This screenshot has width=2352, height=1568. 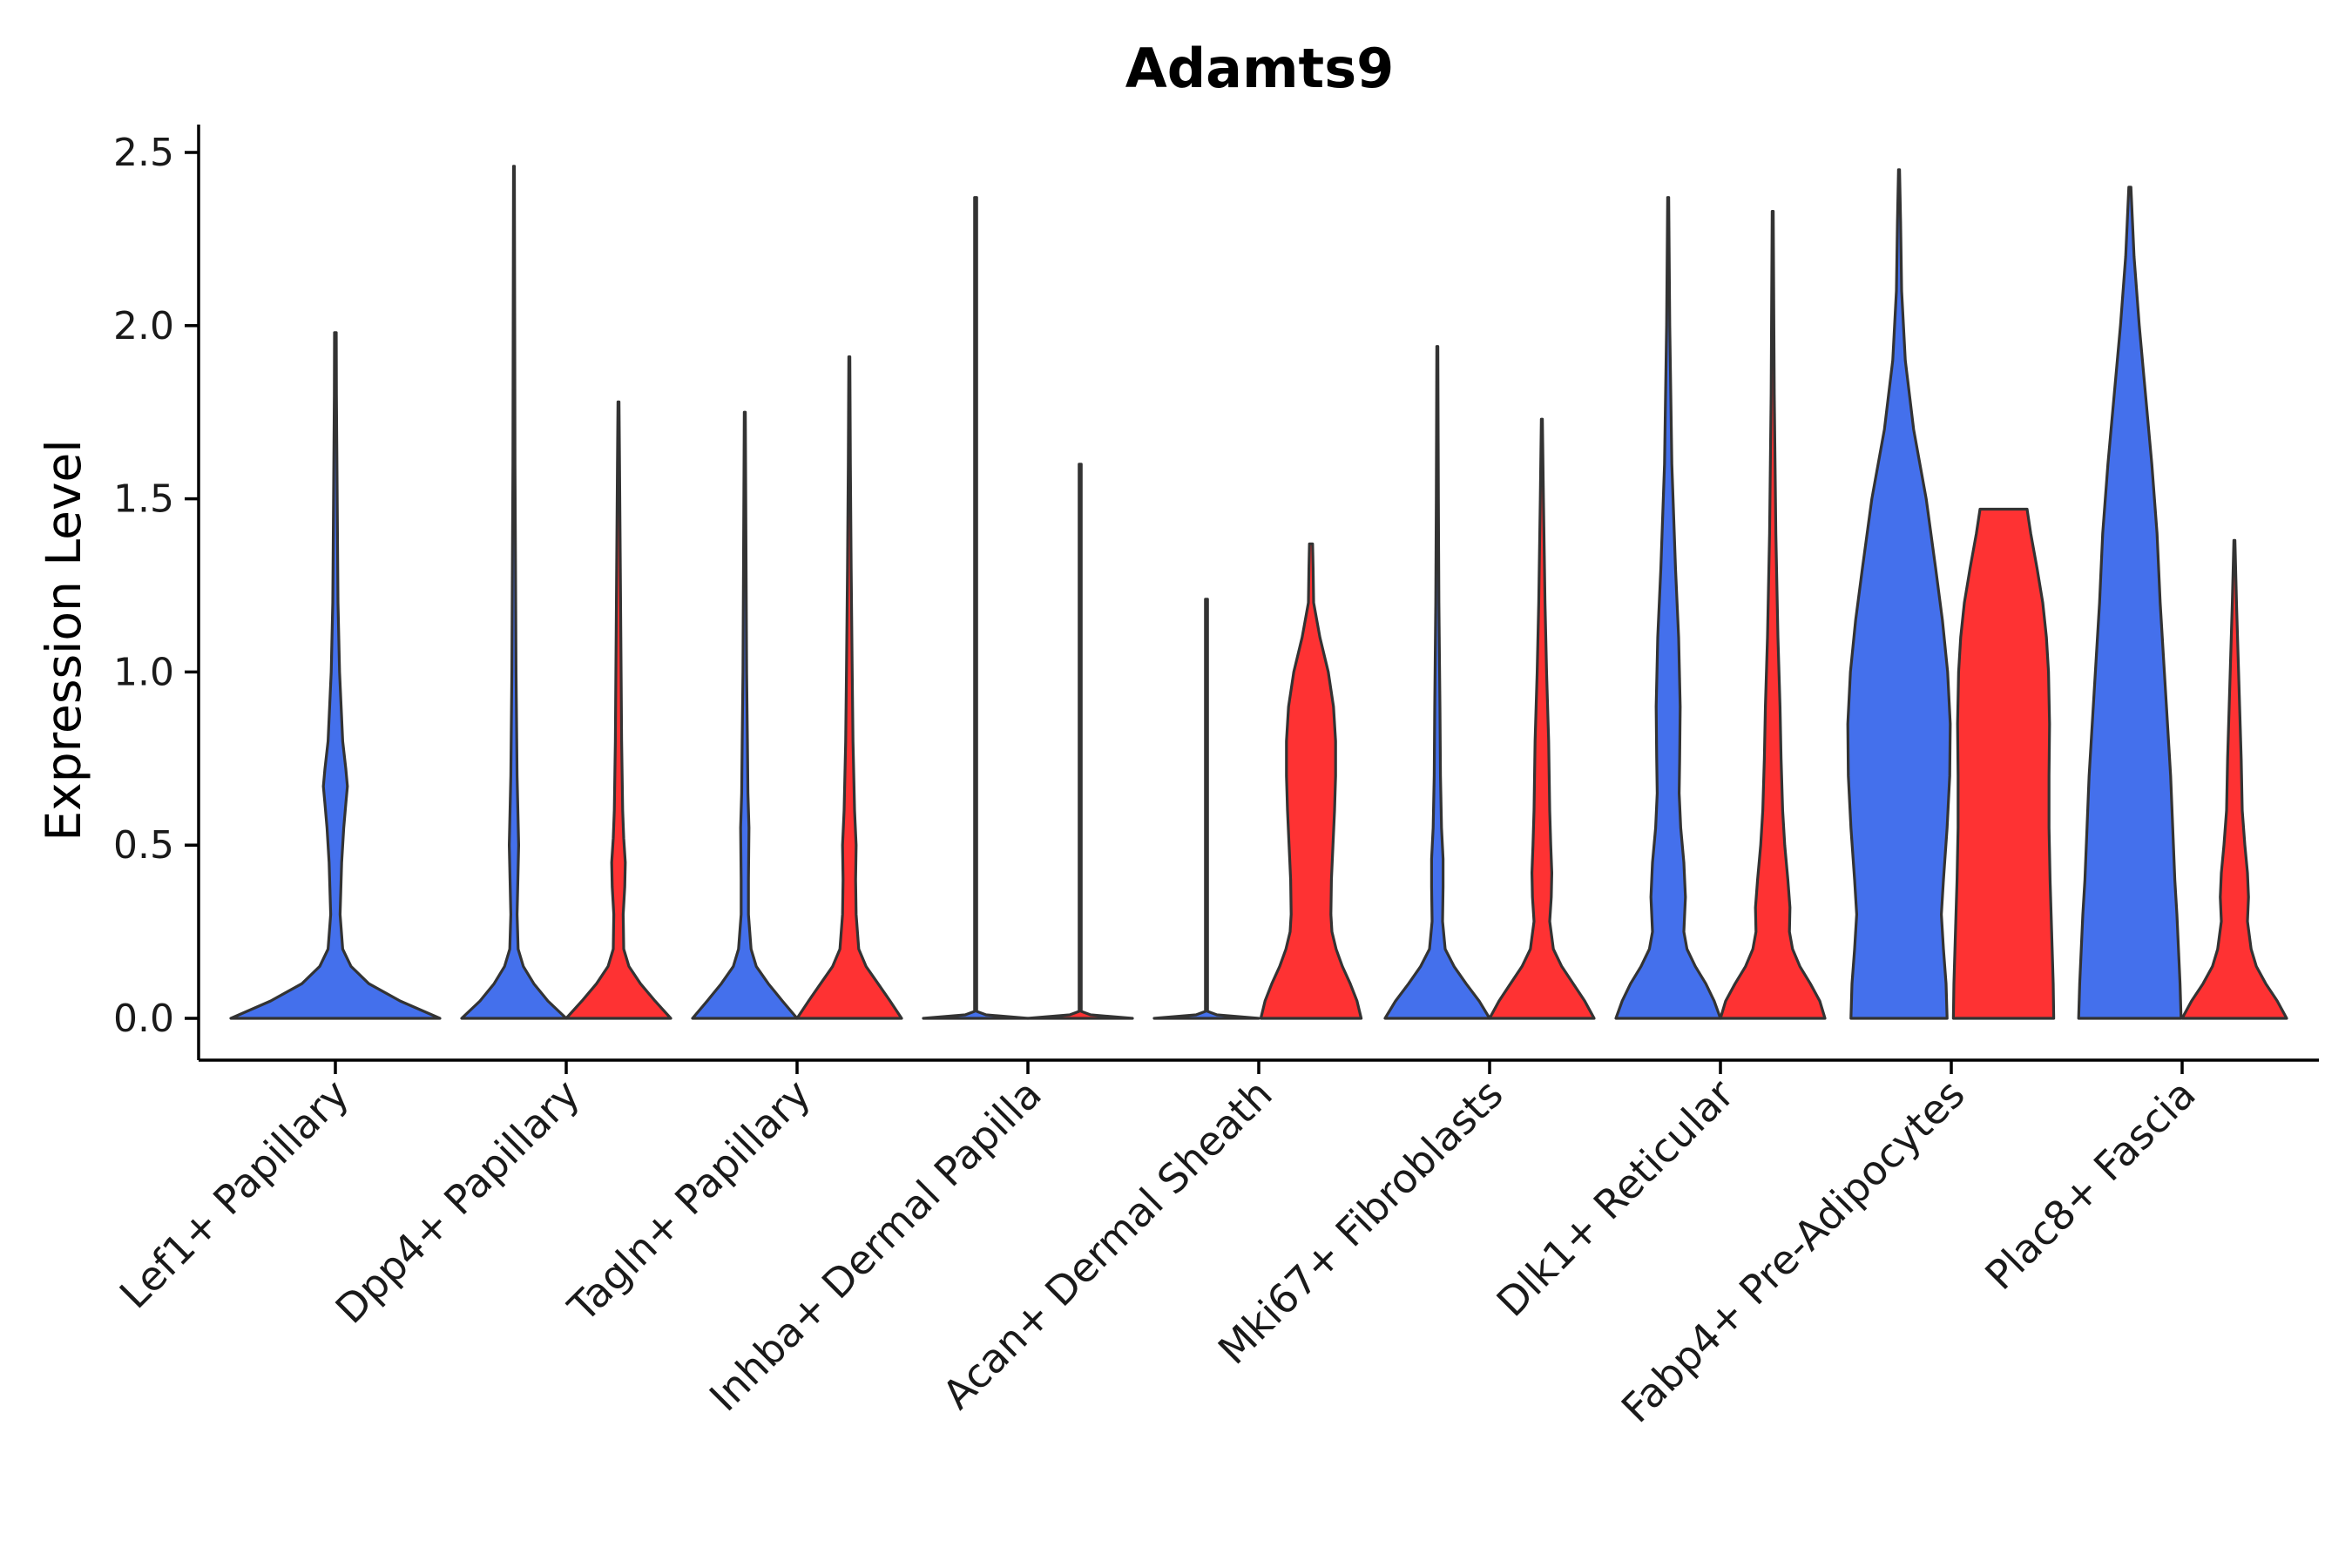 I want to click on violin-inhba-dermal-papilla-right, so click(x=1080, y=741).